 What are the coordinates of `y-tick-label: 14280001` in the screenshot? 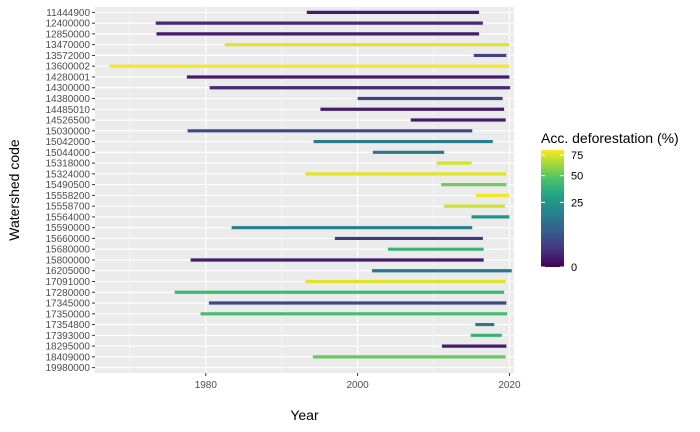 It's located at (68, 77).